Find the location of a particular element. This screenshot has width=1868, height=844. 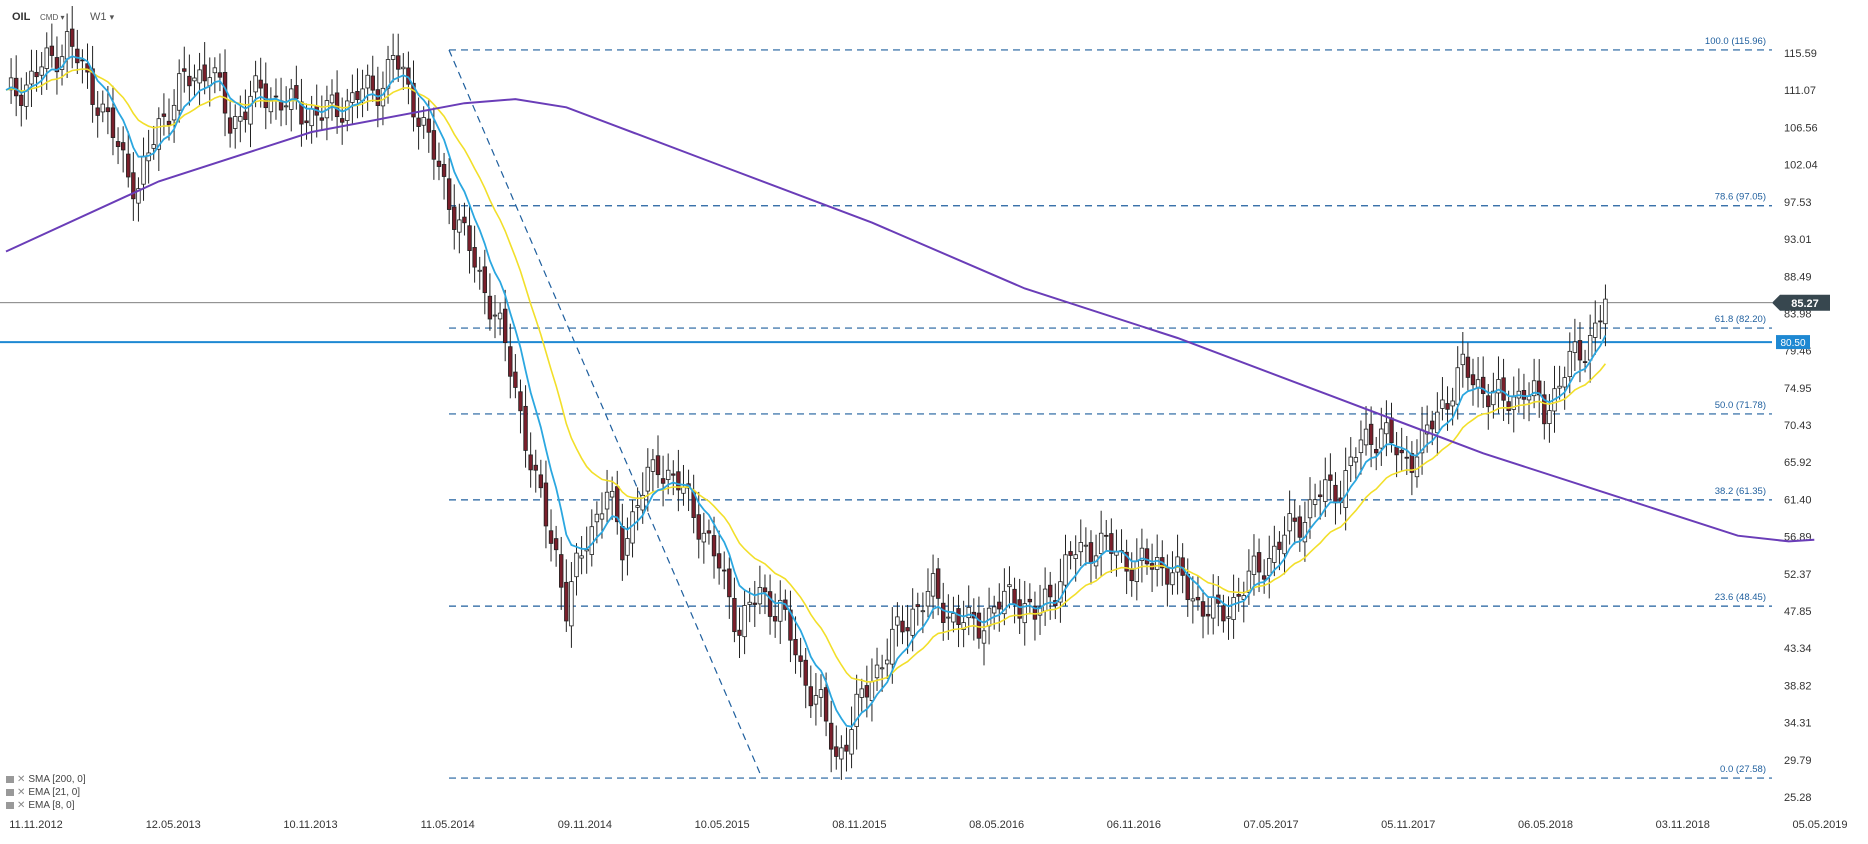

indicator-legend-ema8: ✕ EMA [8, 0] is located at coordinates (40, 805).